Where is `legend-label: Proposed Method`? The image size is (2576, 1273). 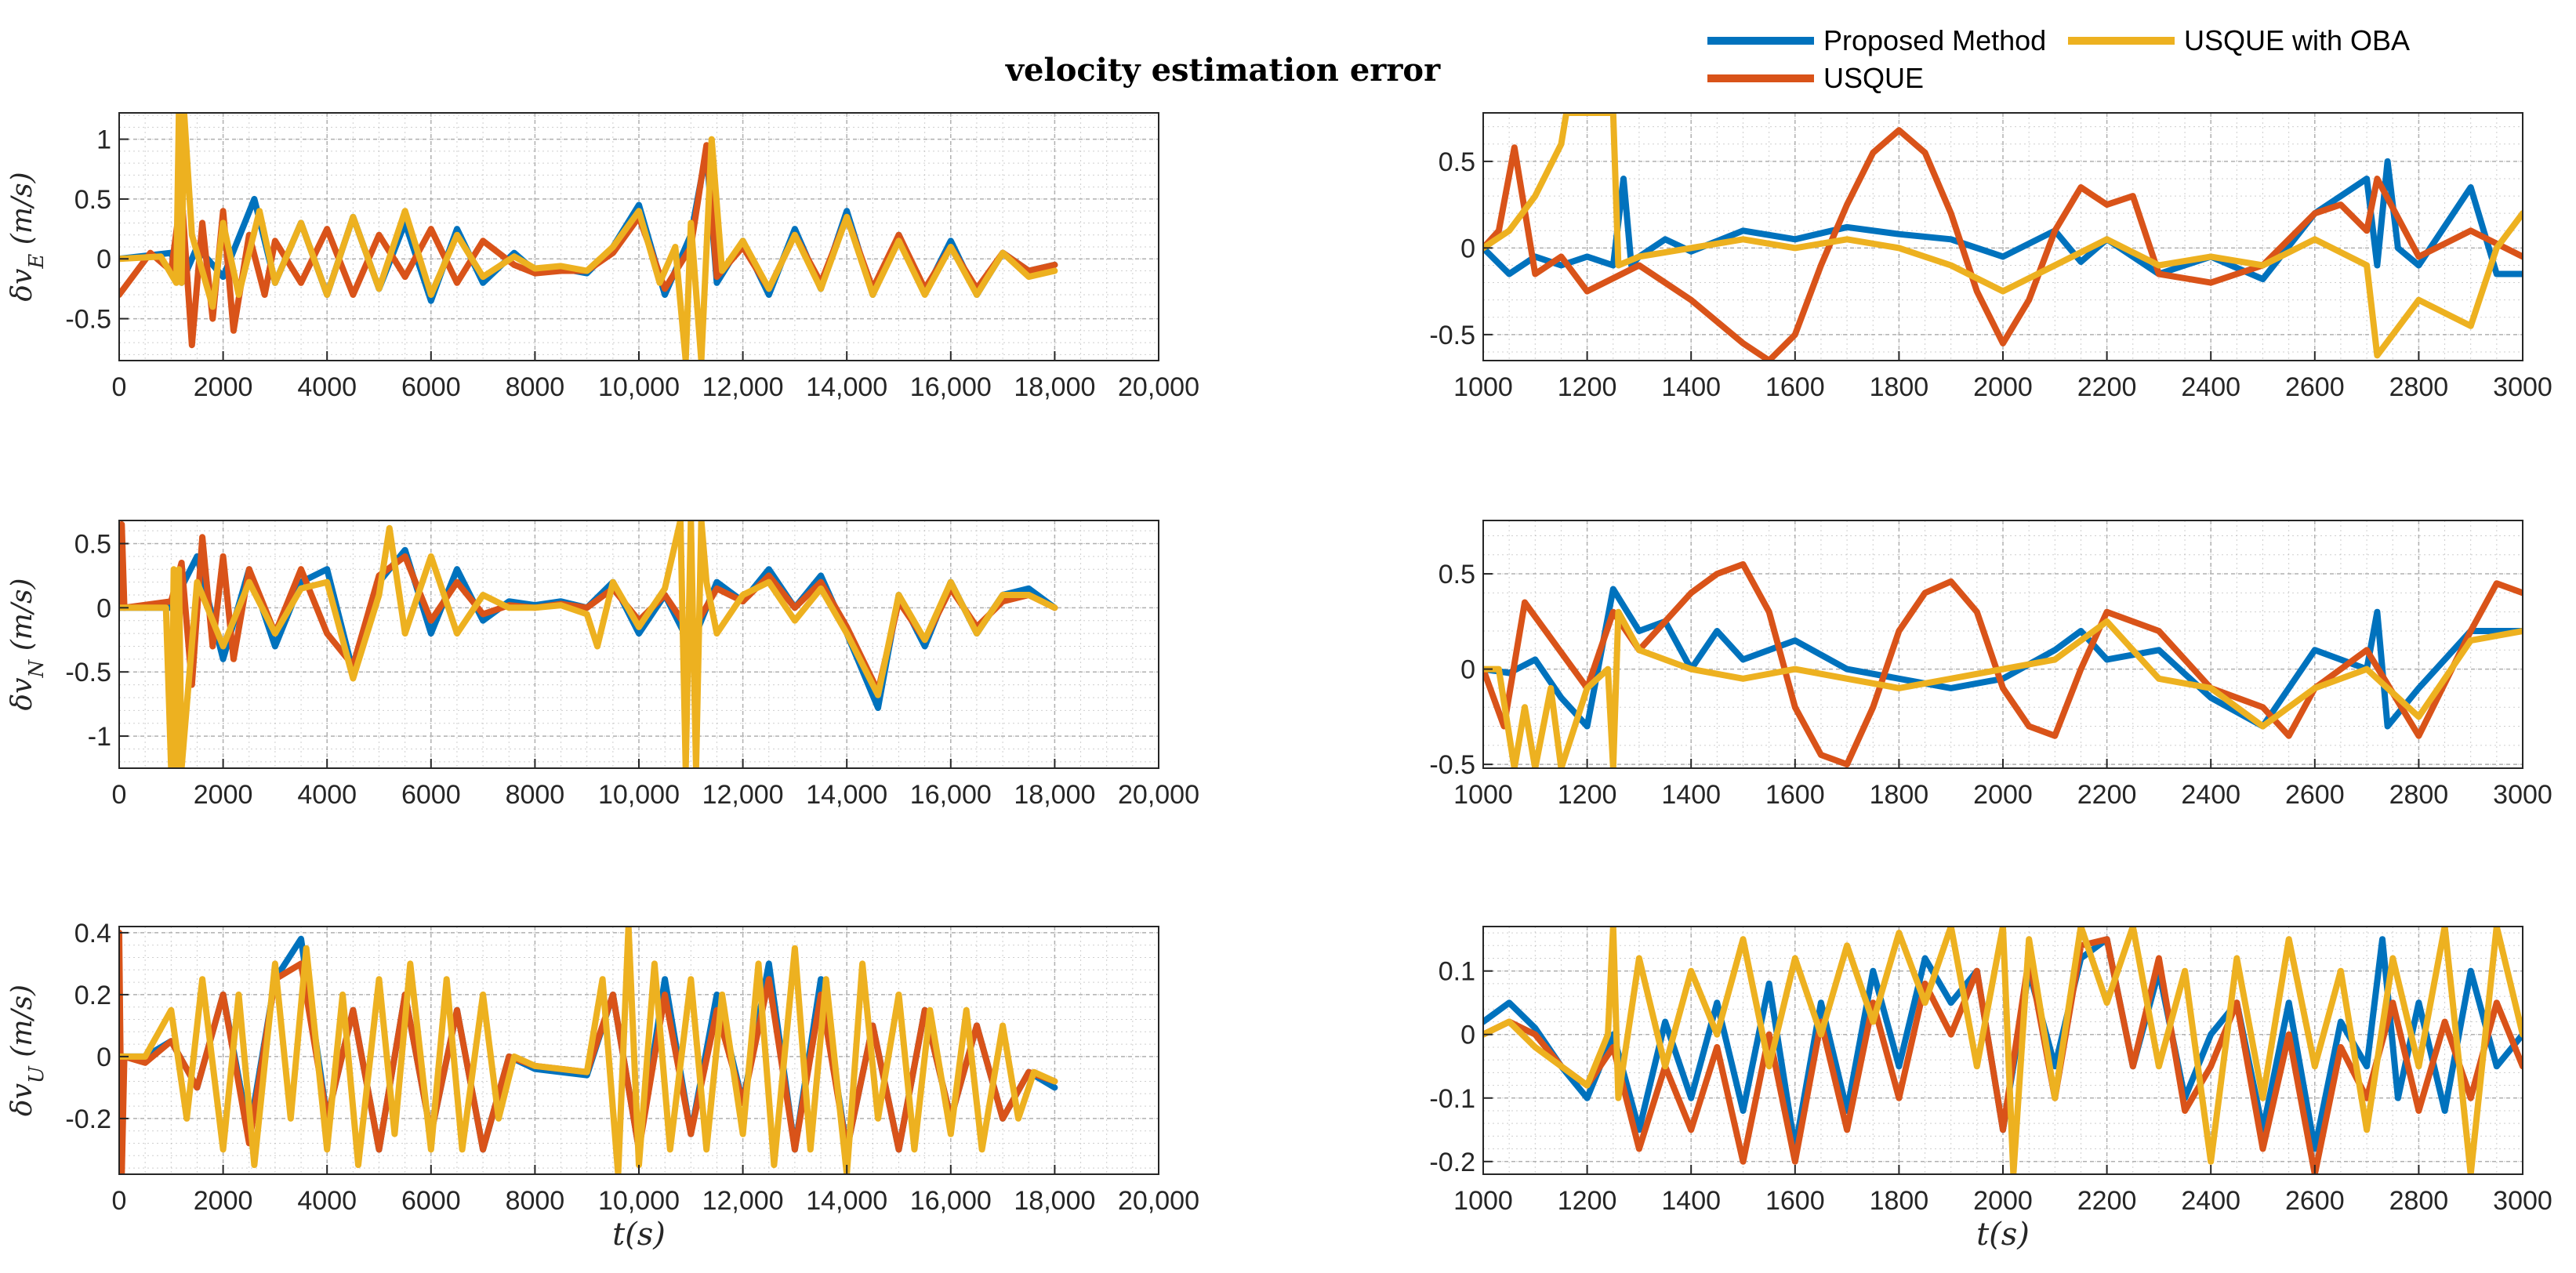
legend-label: Proposed Method is located at coordinates (1935, 40).